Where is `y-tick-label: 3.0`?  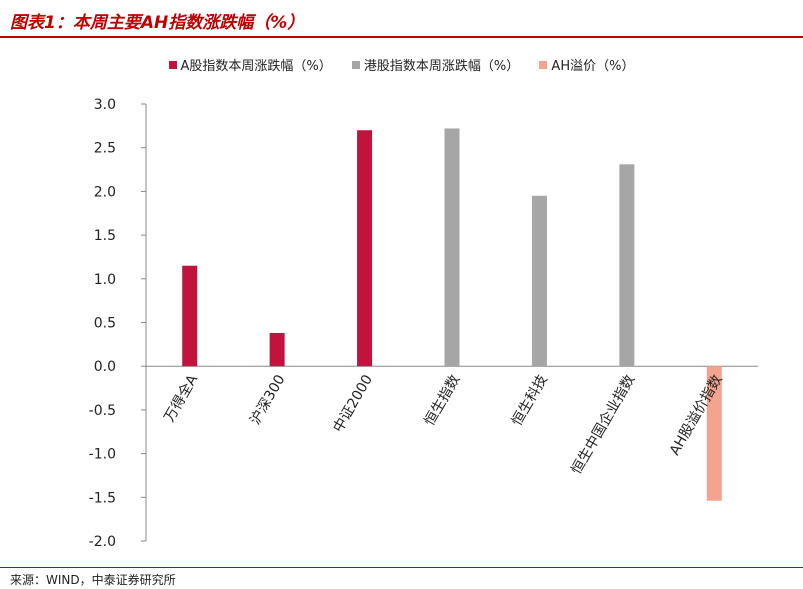 y-tick-label: 3.0 is located at coordinates (105, 105).